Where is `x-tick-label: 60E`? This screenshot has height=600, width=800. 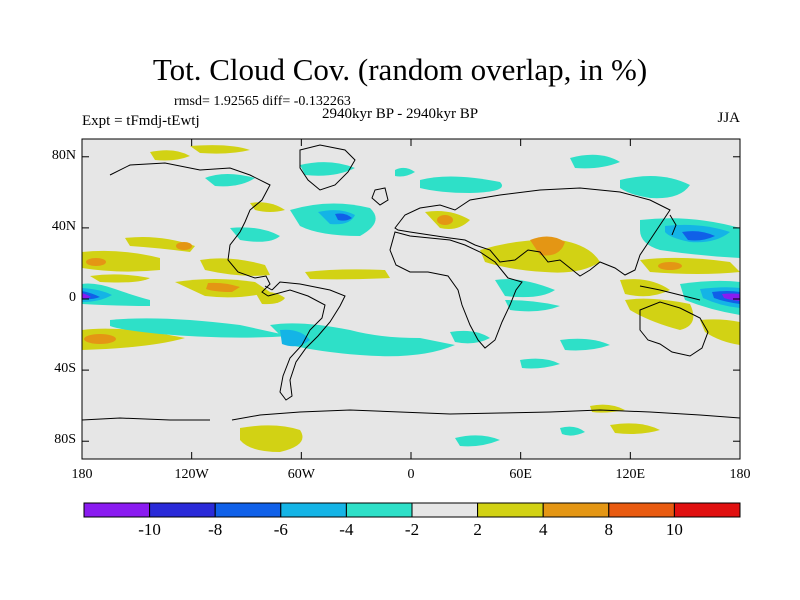 x-tick-label: 60E is located at coordinates (520, 474).